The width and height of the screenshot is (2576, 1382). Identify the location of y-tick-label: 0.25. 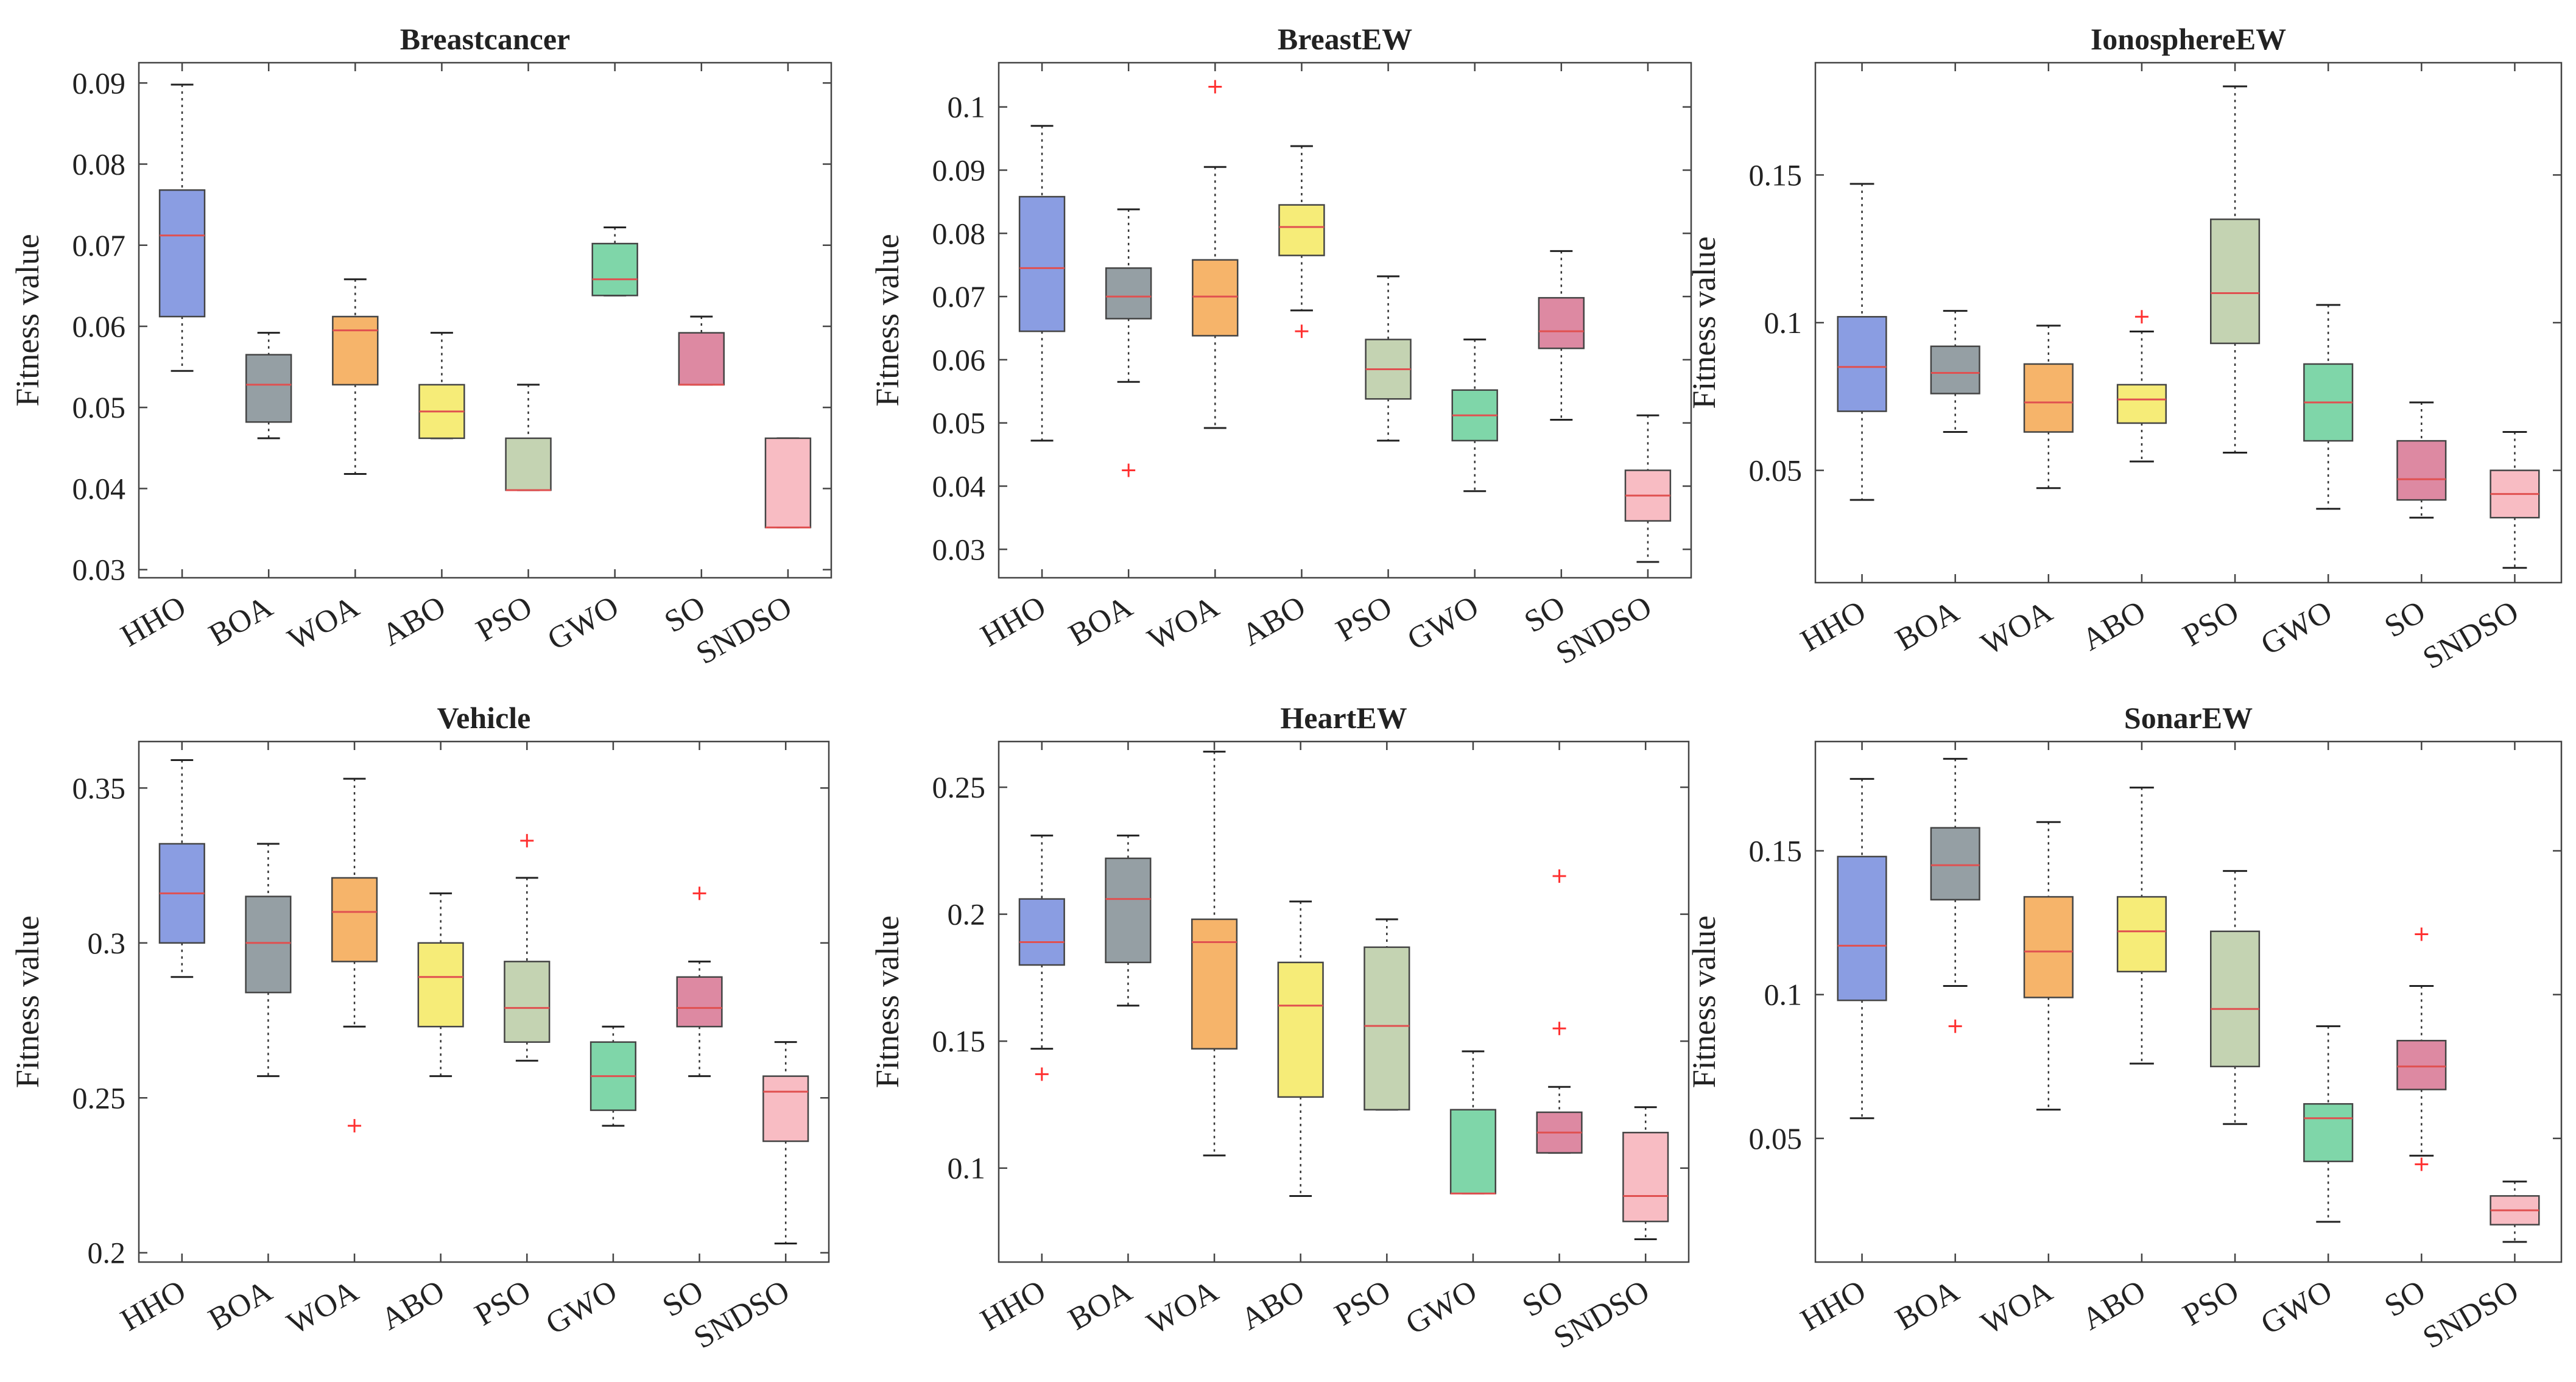
(99, 1098).